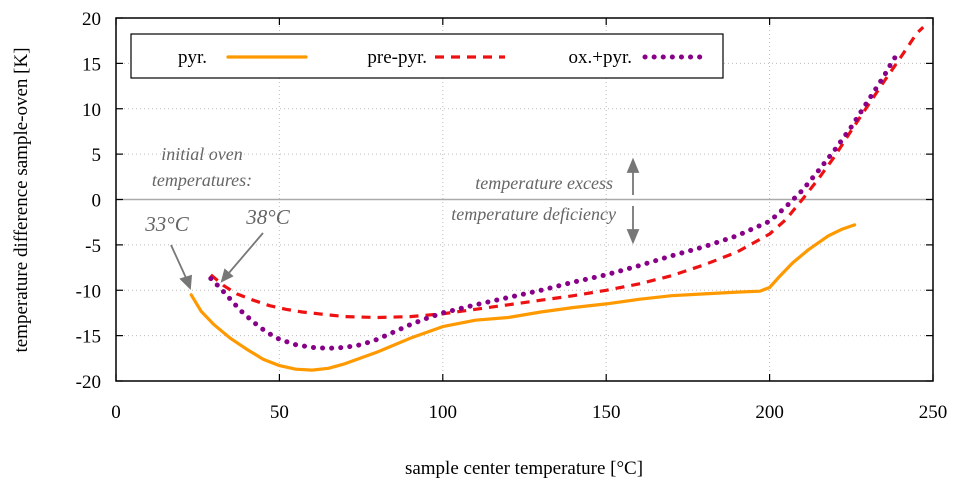 Image resolution: width=954 pixels, height=482 pixels. Describe the element at coordinates (88, 337) in the screenshot. I see `y-tick-label: -15` at that location.